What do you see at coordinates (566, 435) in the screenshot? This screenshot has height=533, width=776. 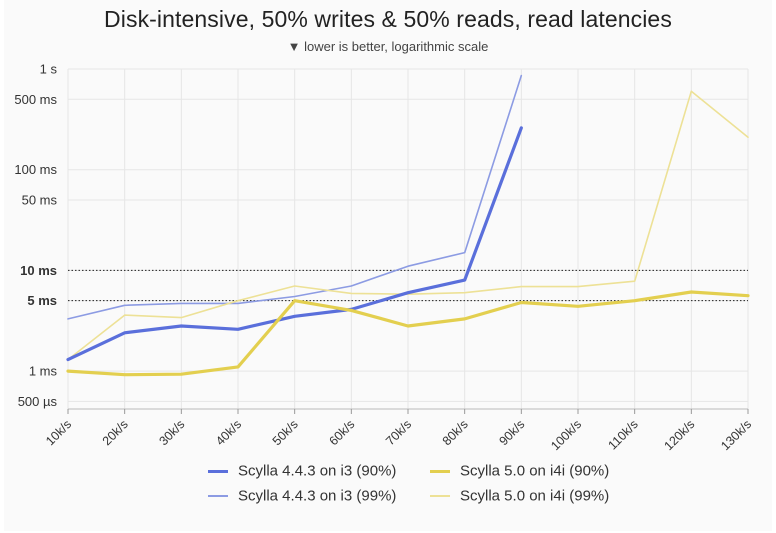 I see `x-tick-label-9: 100k/s` at bounding box center [566, 435].